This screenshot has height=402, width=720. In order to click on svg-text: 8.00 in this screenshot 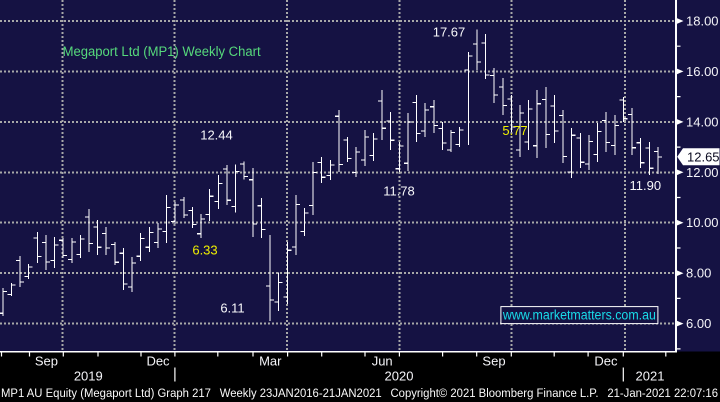, I will do `click(698, 273)`.